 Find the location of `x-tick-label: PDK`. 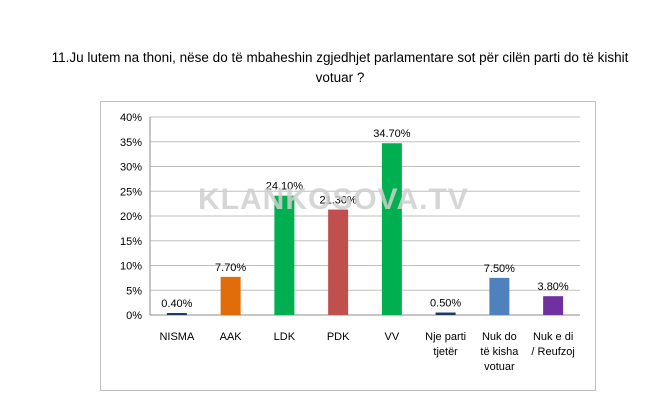

x-tick-label: PDK is located at coordinates (338, 337).